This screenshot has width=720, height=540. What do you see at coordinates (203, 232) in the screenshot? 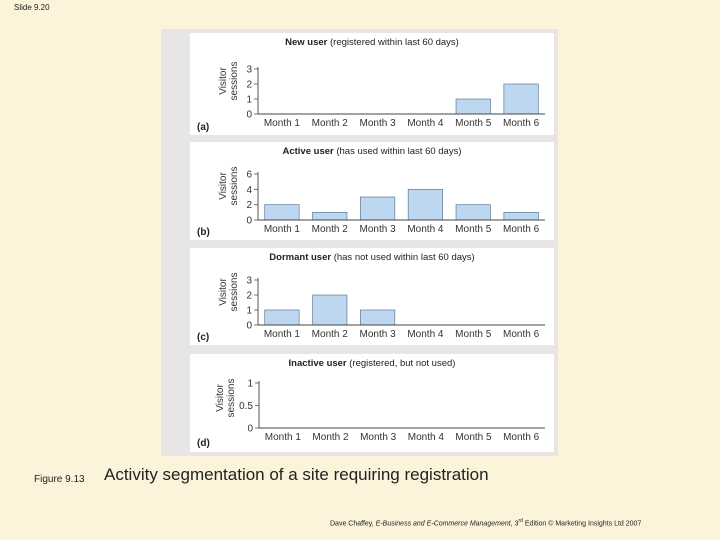
I see `panel-letter: (b)` at bounding box center [203, 232].